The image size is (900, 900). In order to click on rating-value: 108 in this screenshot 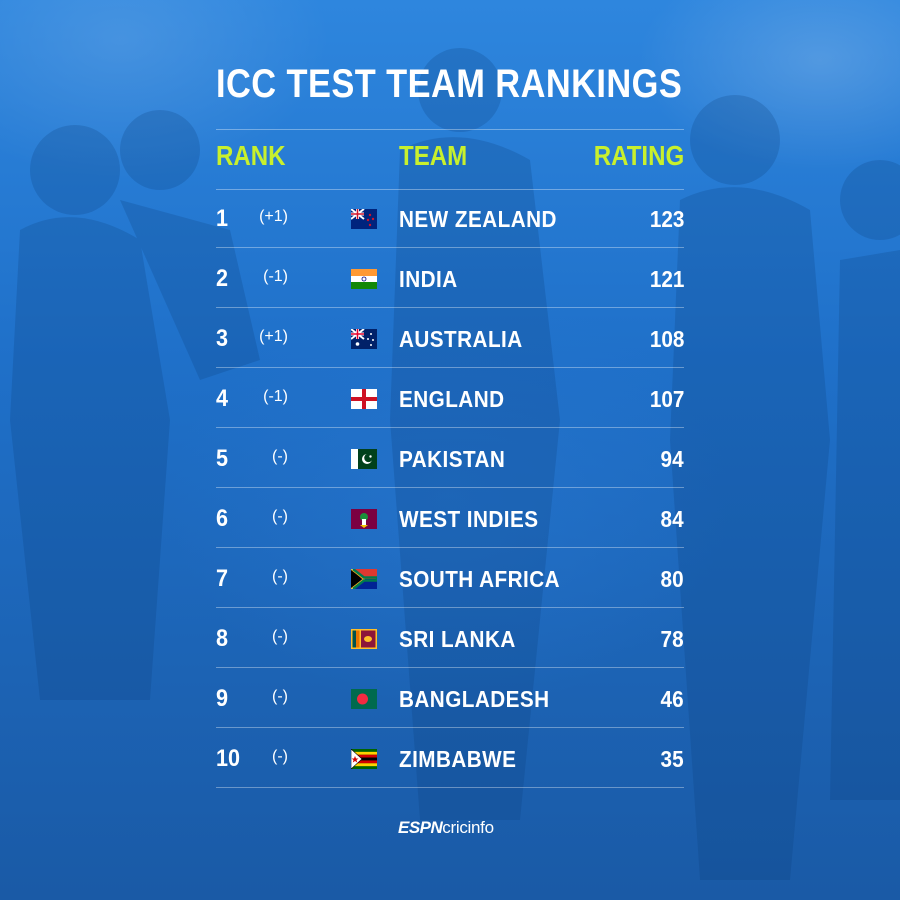, I will do `click(666, 339)`.